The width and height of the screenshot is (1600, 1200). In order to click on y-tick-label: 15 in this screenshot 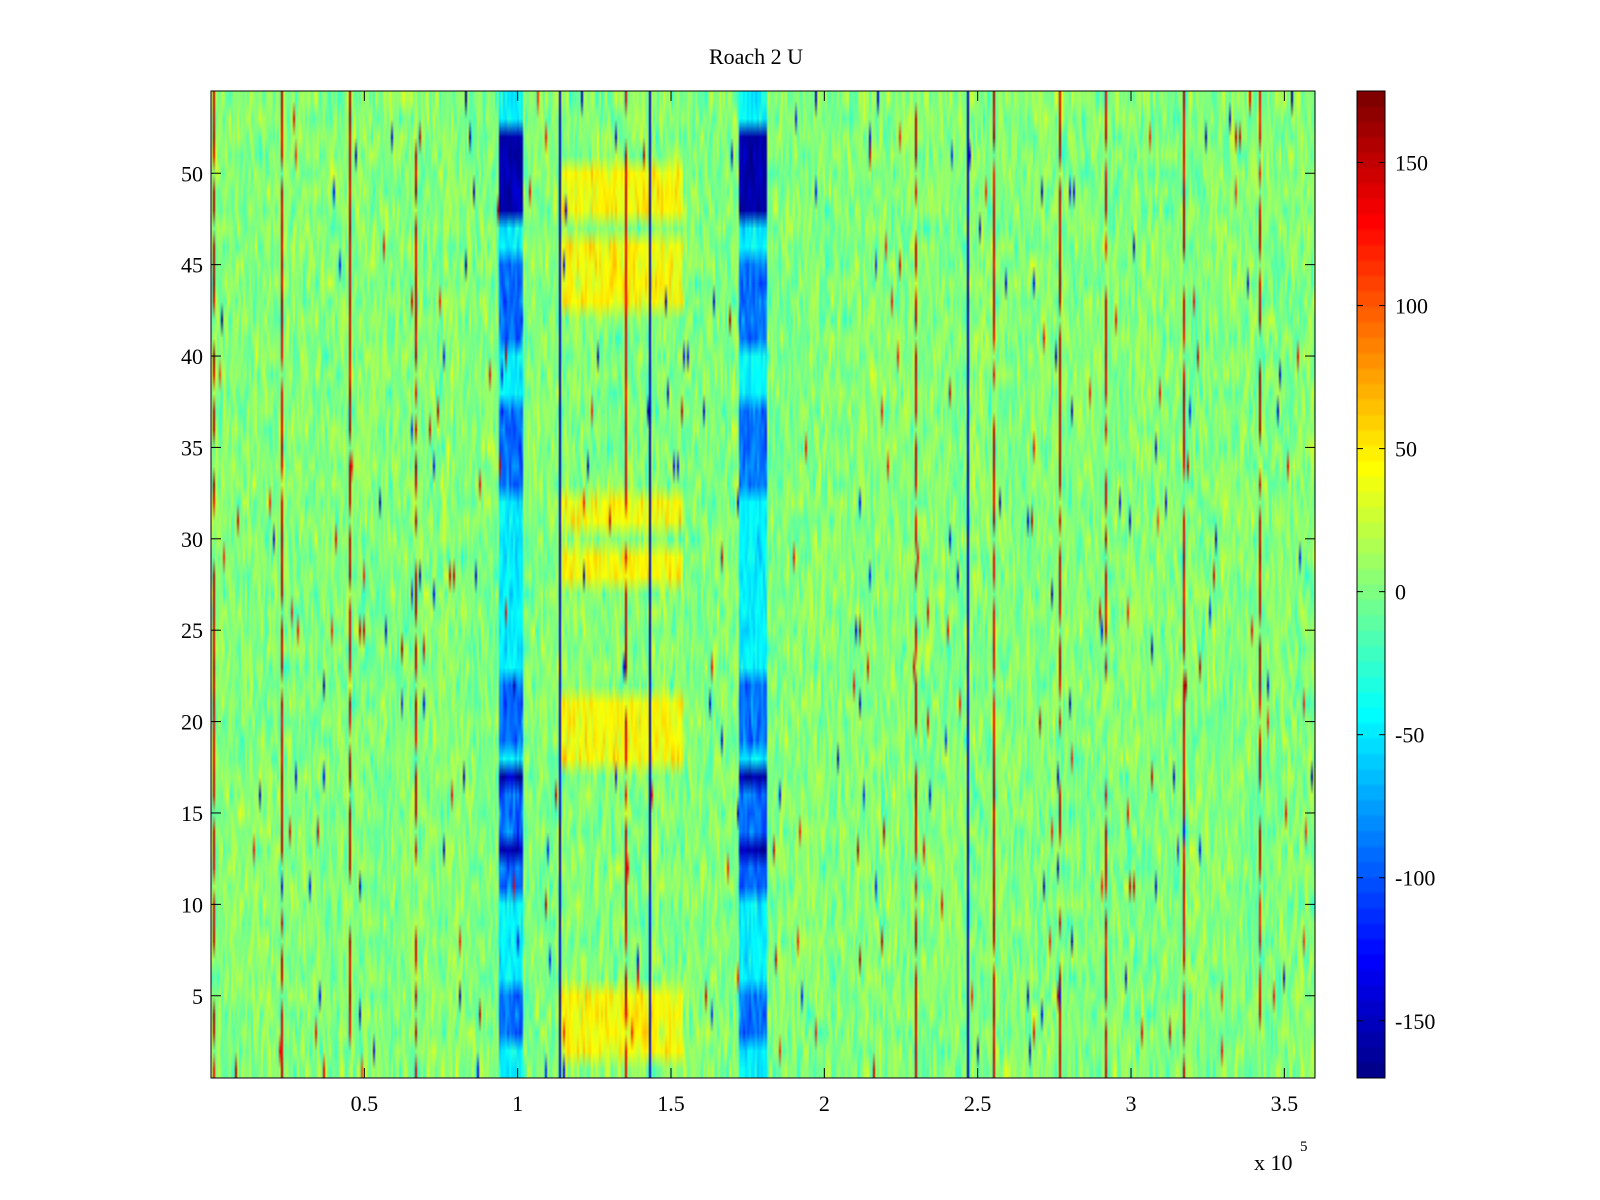, I will do `click(192, 813)`.